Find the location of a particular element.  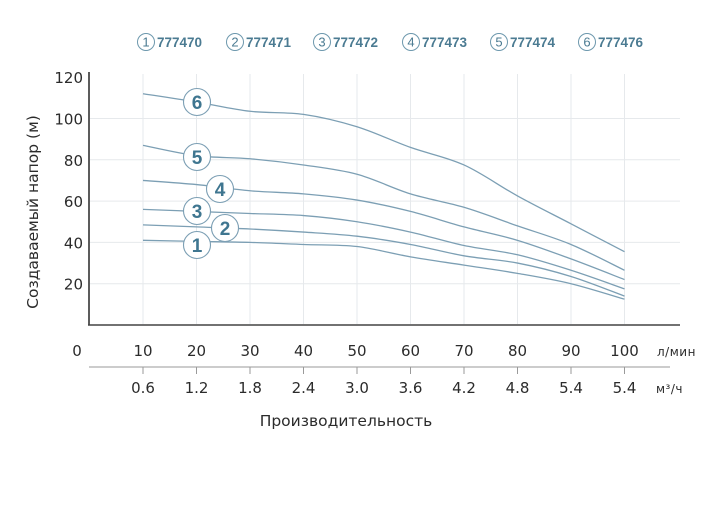

curve-label-1: 1 is located at coordinates (197, 246).